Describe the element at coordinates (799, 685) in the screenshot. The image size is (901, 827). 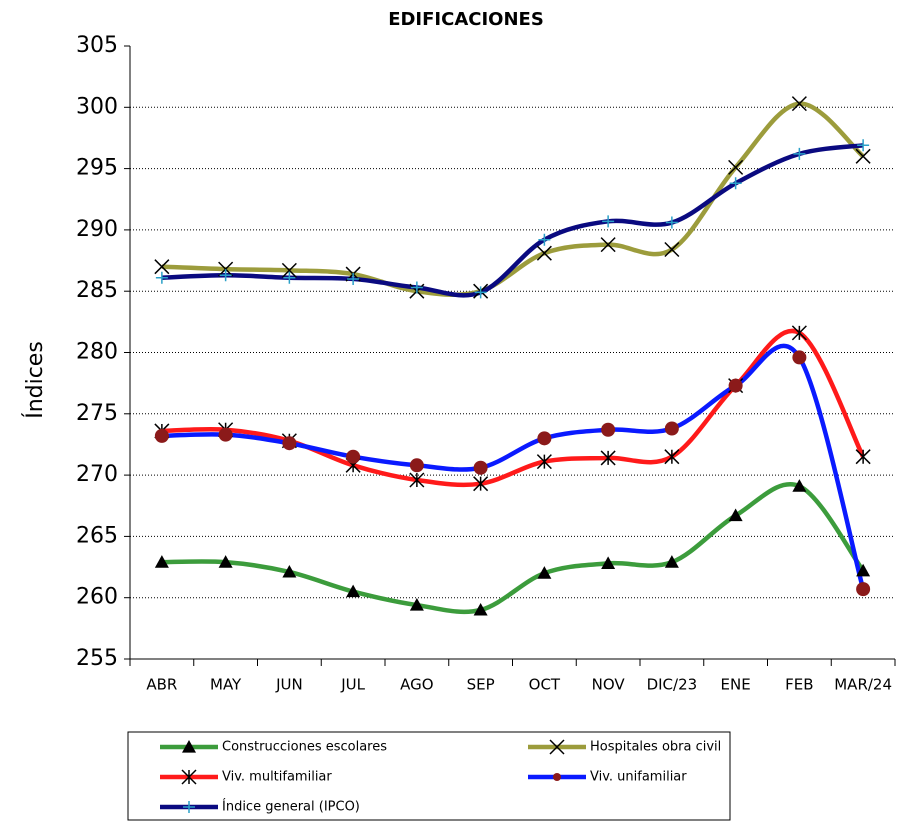
I see `x-tick-label: FEB` at that location.